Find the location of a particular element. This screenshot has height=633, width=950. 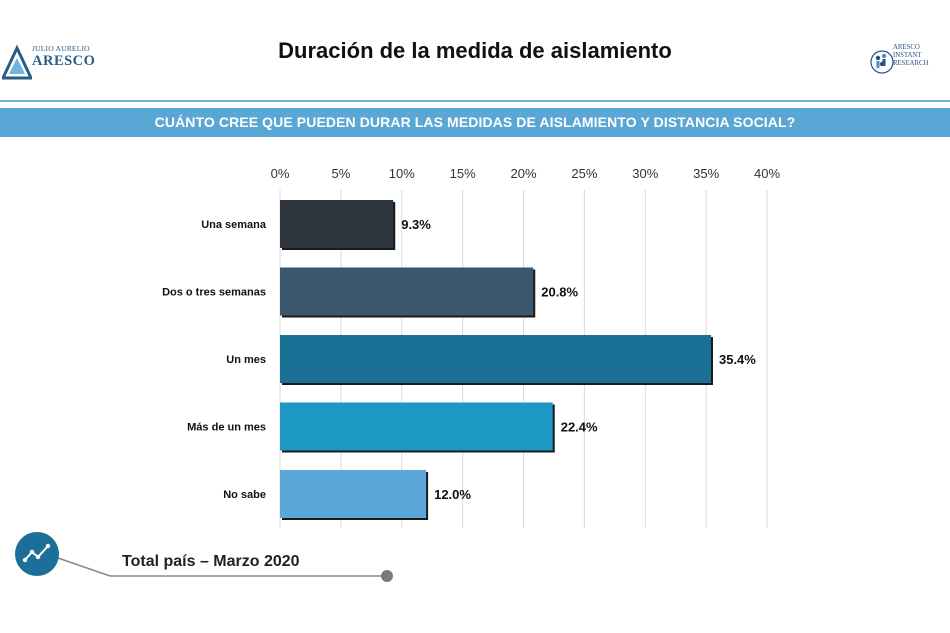

x-tick-label: 25% is located at coordinates (584, 173).